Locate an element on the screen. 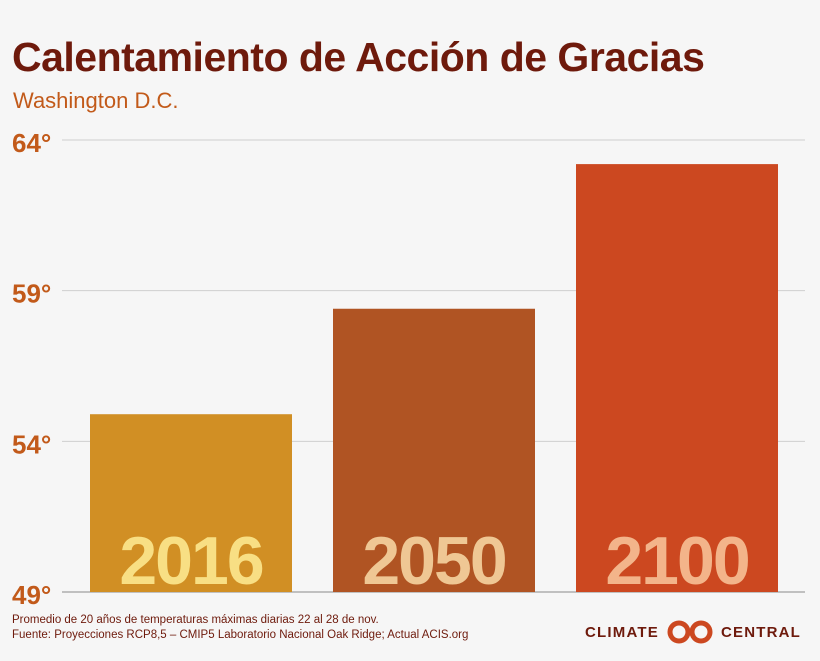 The image size is (820, 661). bar-label: 2100 is located at coordinates (676, 561).